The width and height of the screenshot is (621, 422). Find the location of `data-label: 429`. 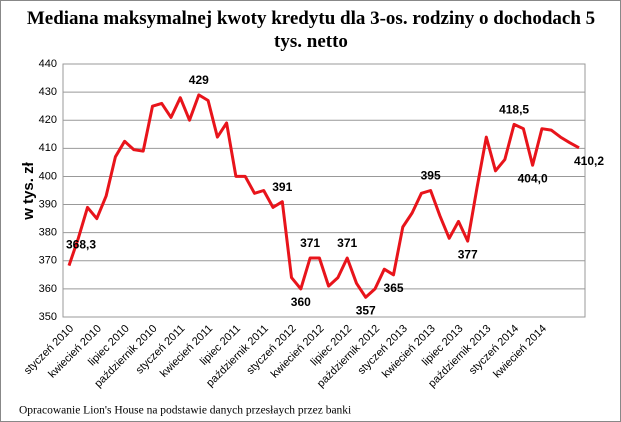

data-label: 429 is located at coordinates (199, 80).